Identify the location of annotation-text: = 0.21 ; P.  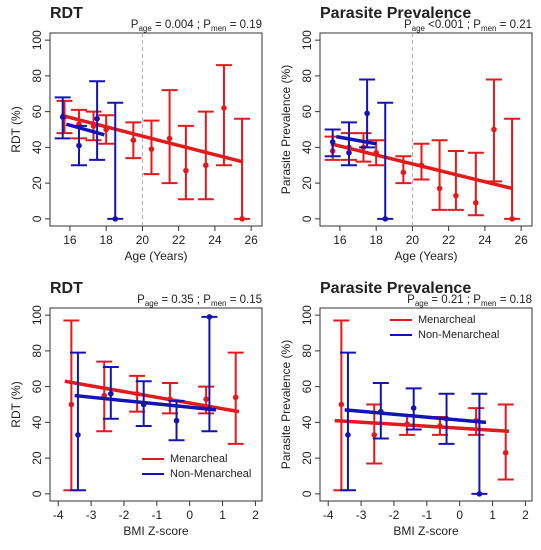
(454, 300).